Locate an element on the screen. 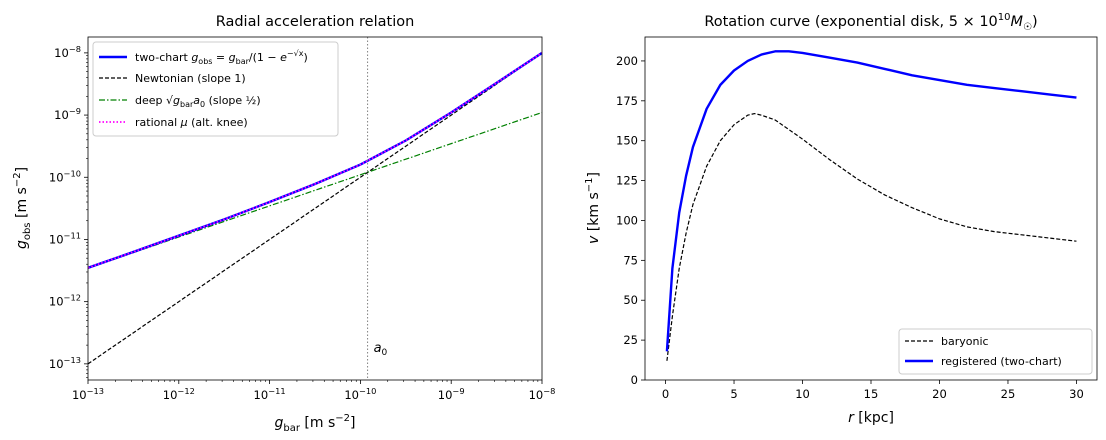 The image size is (1106, 440). svg-text: v [km s−1] is located at coordinates (593, 208).